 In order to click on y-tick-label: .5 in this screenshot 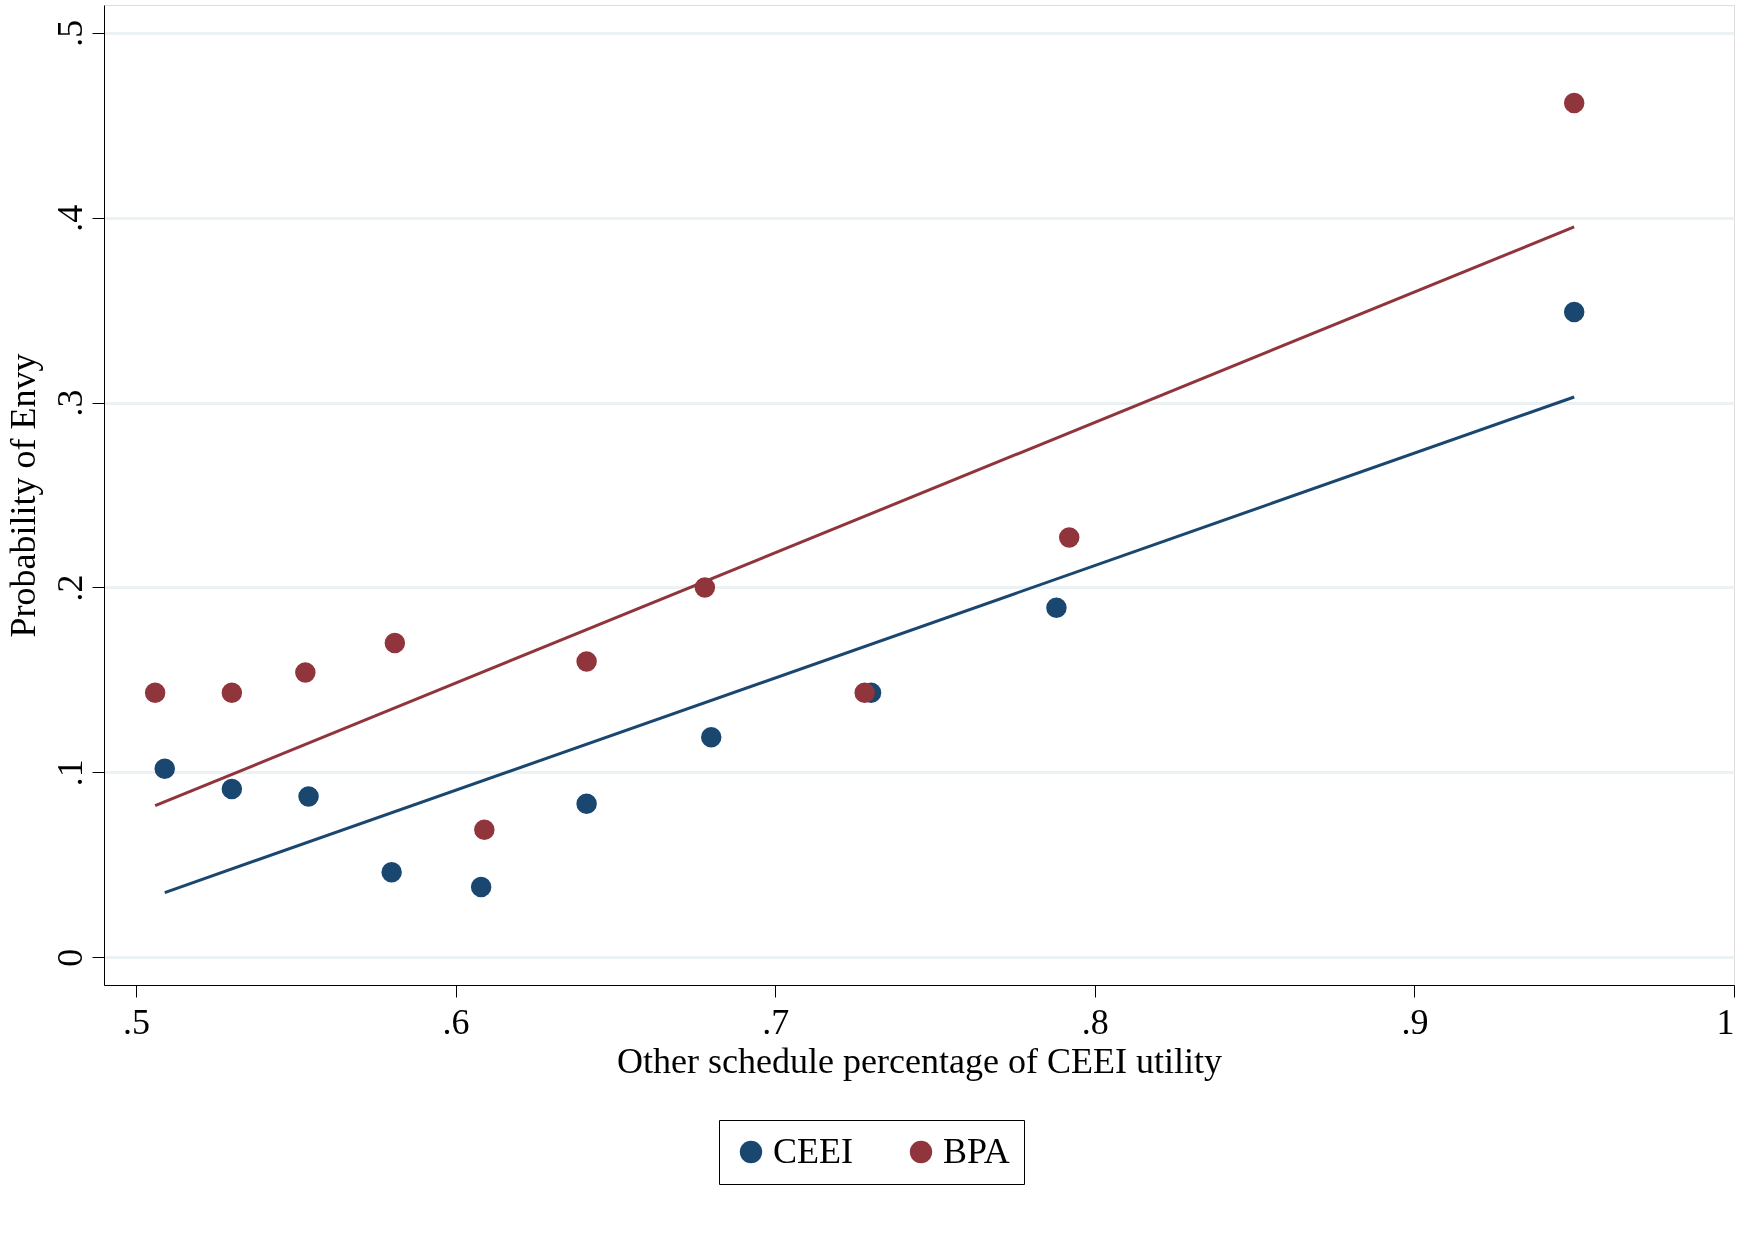, I will do `click(69, 33)`.